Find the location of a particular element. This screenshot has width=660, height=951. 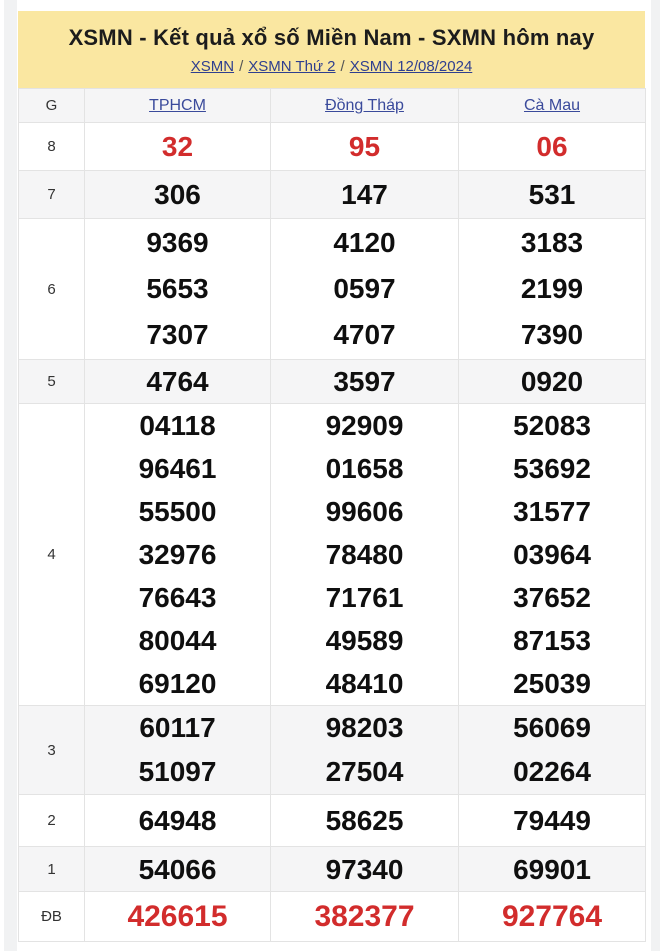

prize-number: 382377 is located at coordinates (364, 916).